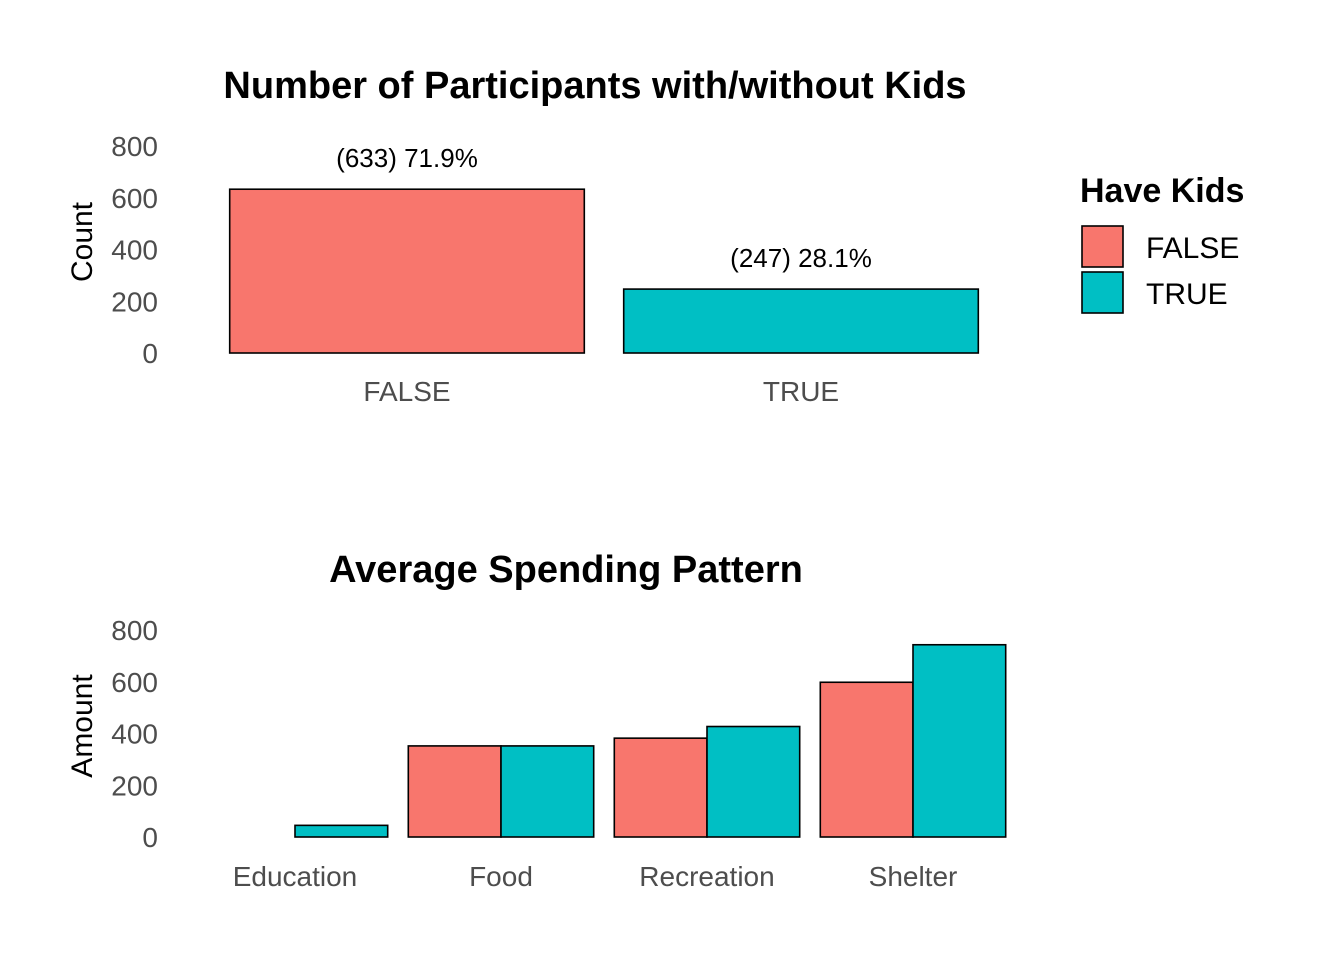 Image resolution: width=1344 pixels, height=960 pixels. What do you see at coordinates (601, 391) in the screenshot?
I see `participants-x-ticks: FALSE TRUE` at bounding box center [601, 391].